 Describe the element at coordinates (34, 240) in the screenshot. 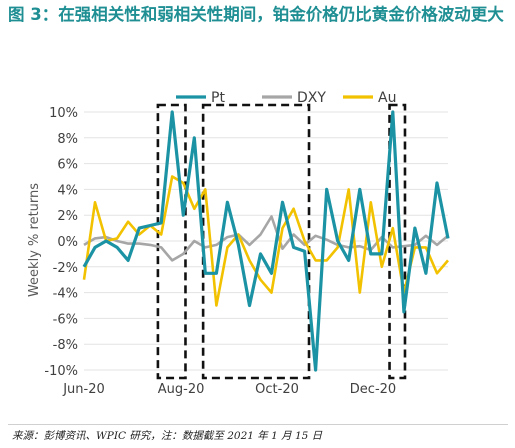

I see `y-axis-title: Weekly % returns` at that location.